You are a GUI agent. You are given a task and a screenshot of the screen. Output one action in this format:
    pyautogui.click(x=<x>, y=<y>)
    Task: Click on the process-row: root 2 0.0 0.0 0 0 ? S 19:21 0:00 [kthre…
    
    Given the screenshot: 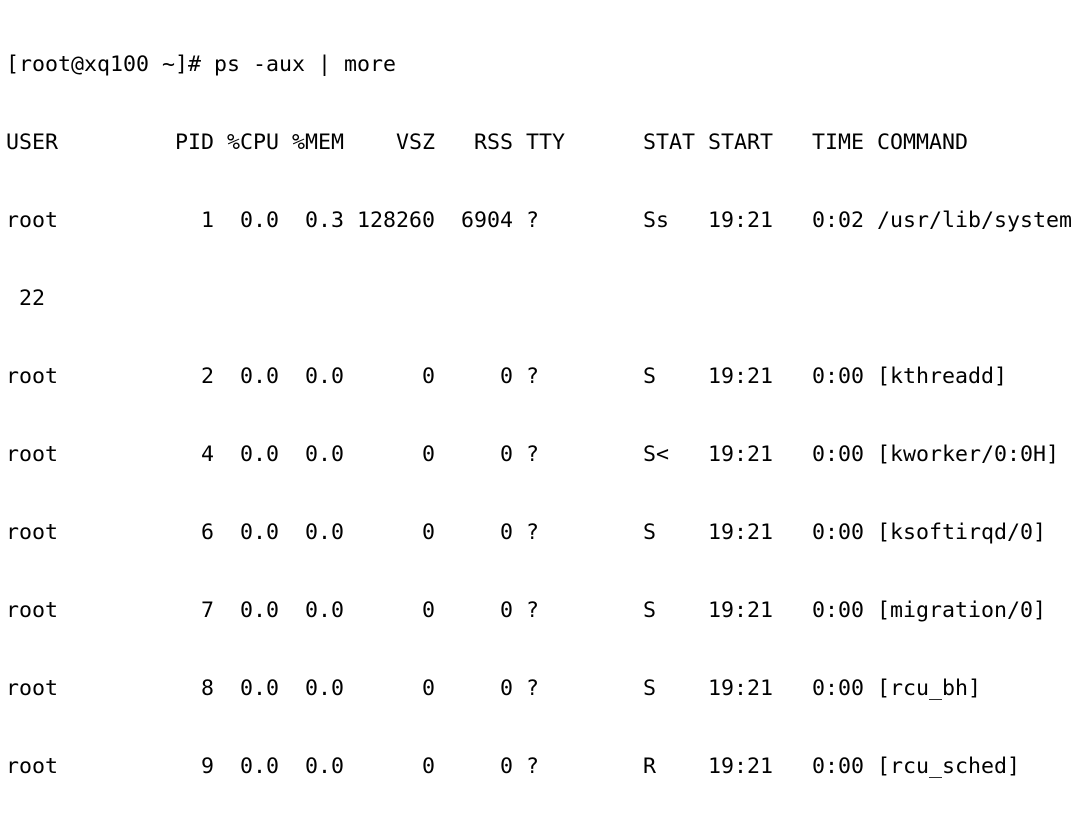 What is the action you would take?
    pyautogui.click(x=507, y=376)
    